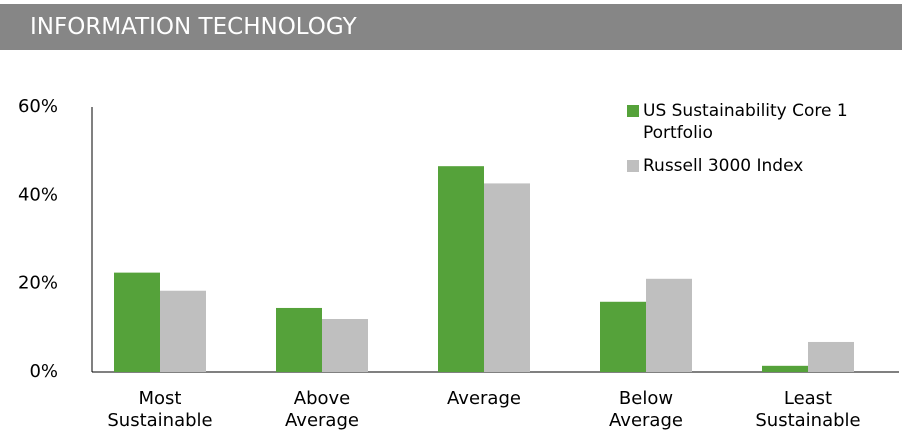 The image size is (902, 441). I want to click on x-tick-label: Least Sustainable, so click(808, 409).